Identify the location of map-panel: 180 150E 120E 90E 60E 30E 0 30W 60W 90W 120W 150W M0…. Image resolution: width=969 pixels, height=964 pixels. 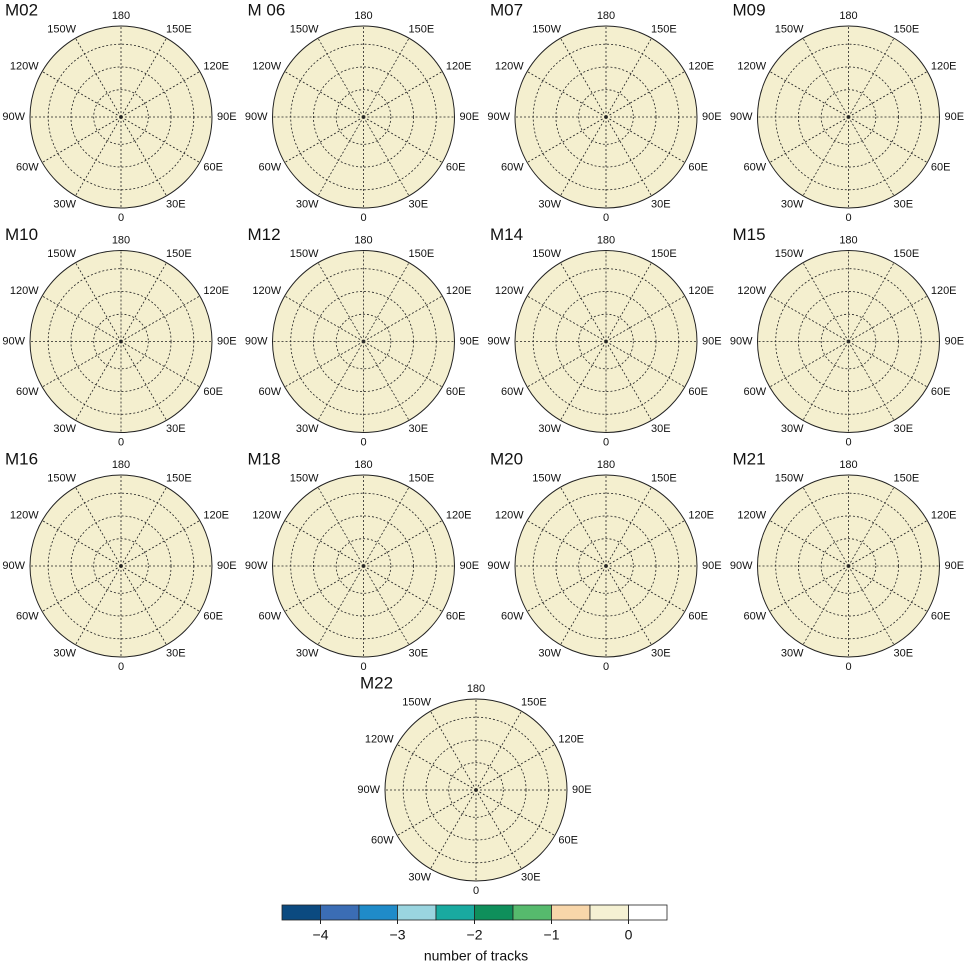
(604, 111).